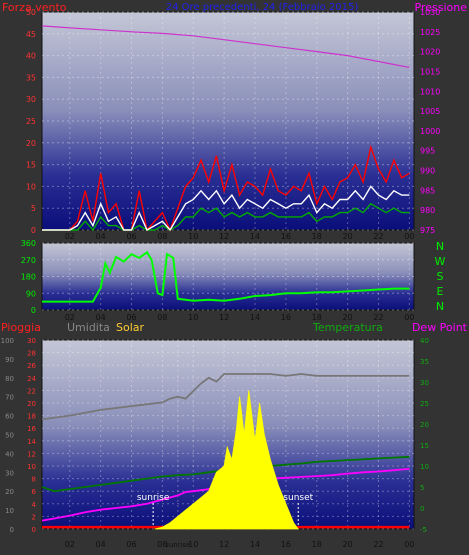 The height and width of the screenshot is (555, 469). Describe the element at coordinates (430, 12) in the screenshot. I see `pressure-tick-label: 1030` at that location.